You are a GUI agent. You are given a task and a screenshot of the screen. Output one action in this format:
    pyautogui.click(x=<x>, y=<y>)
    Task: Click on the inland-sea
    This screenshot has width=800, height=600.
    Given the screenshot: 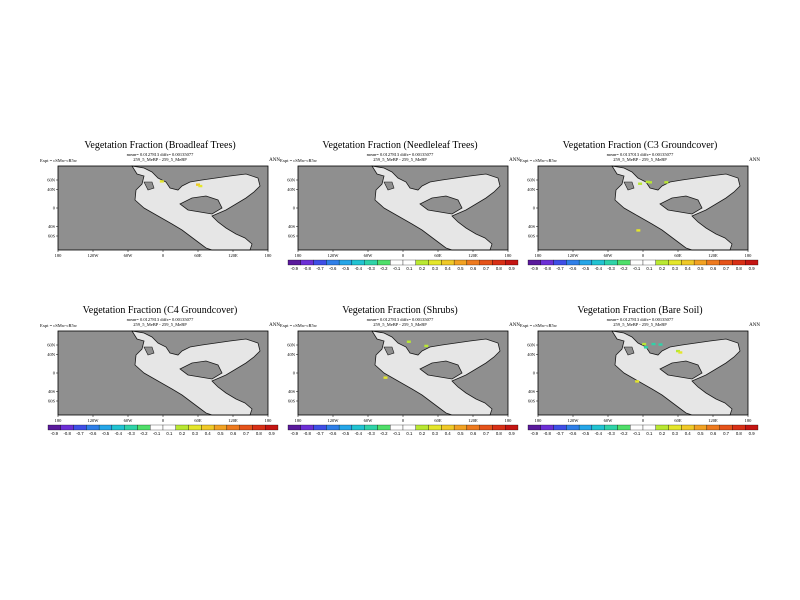 What is the action you would take?
    pyautogui.click(x=441, y=370)
    